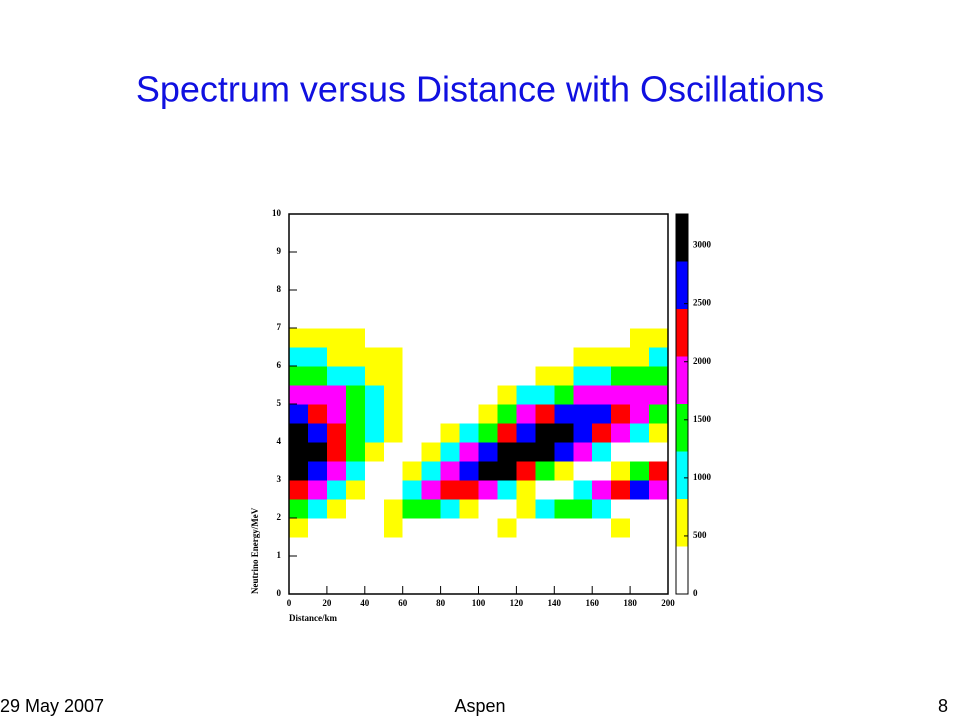 Image resolution: width=960 pixels, height=720 pixels. I want to click on y-tick-label: 2, so click(279, 517).